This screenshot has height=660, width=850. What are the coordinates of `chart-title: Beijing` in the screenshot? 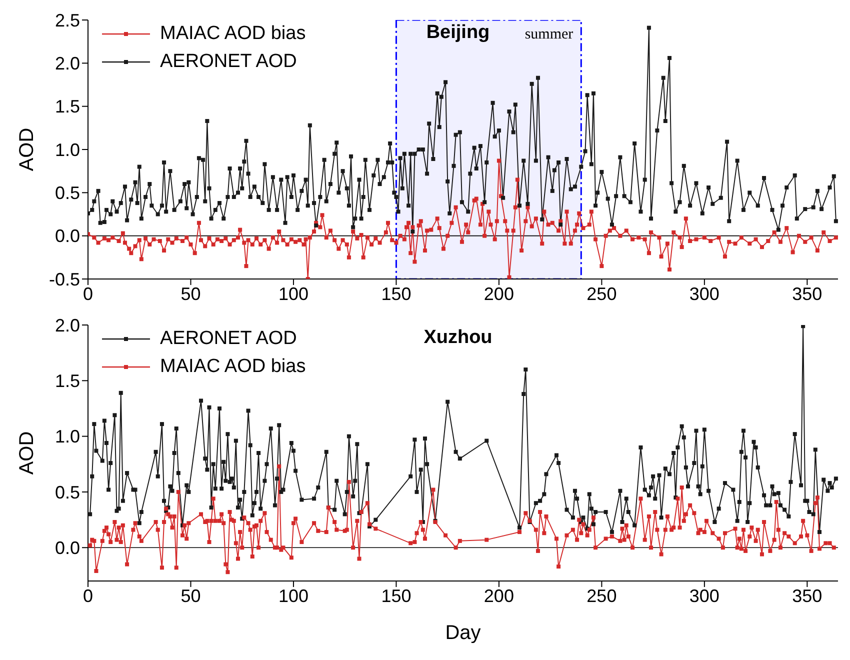 It's located at (458, 32).